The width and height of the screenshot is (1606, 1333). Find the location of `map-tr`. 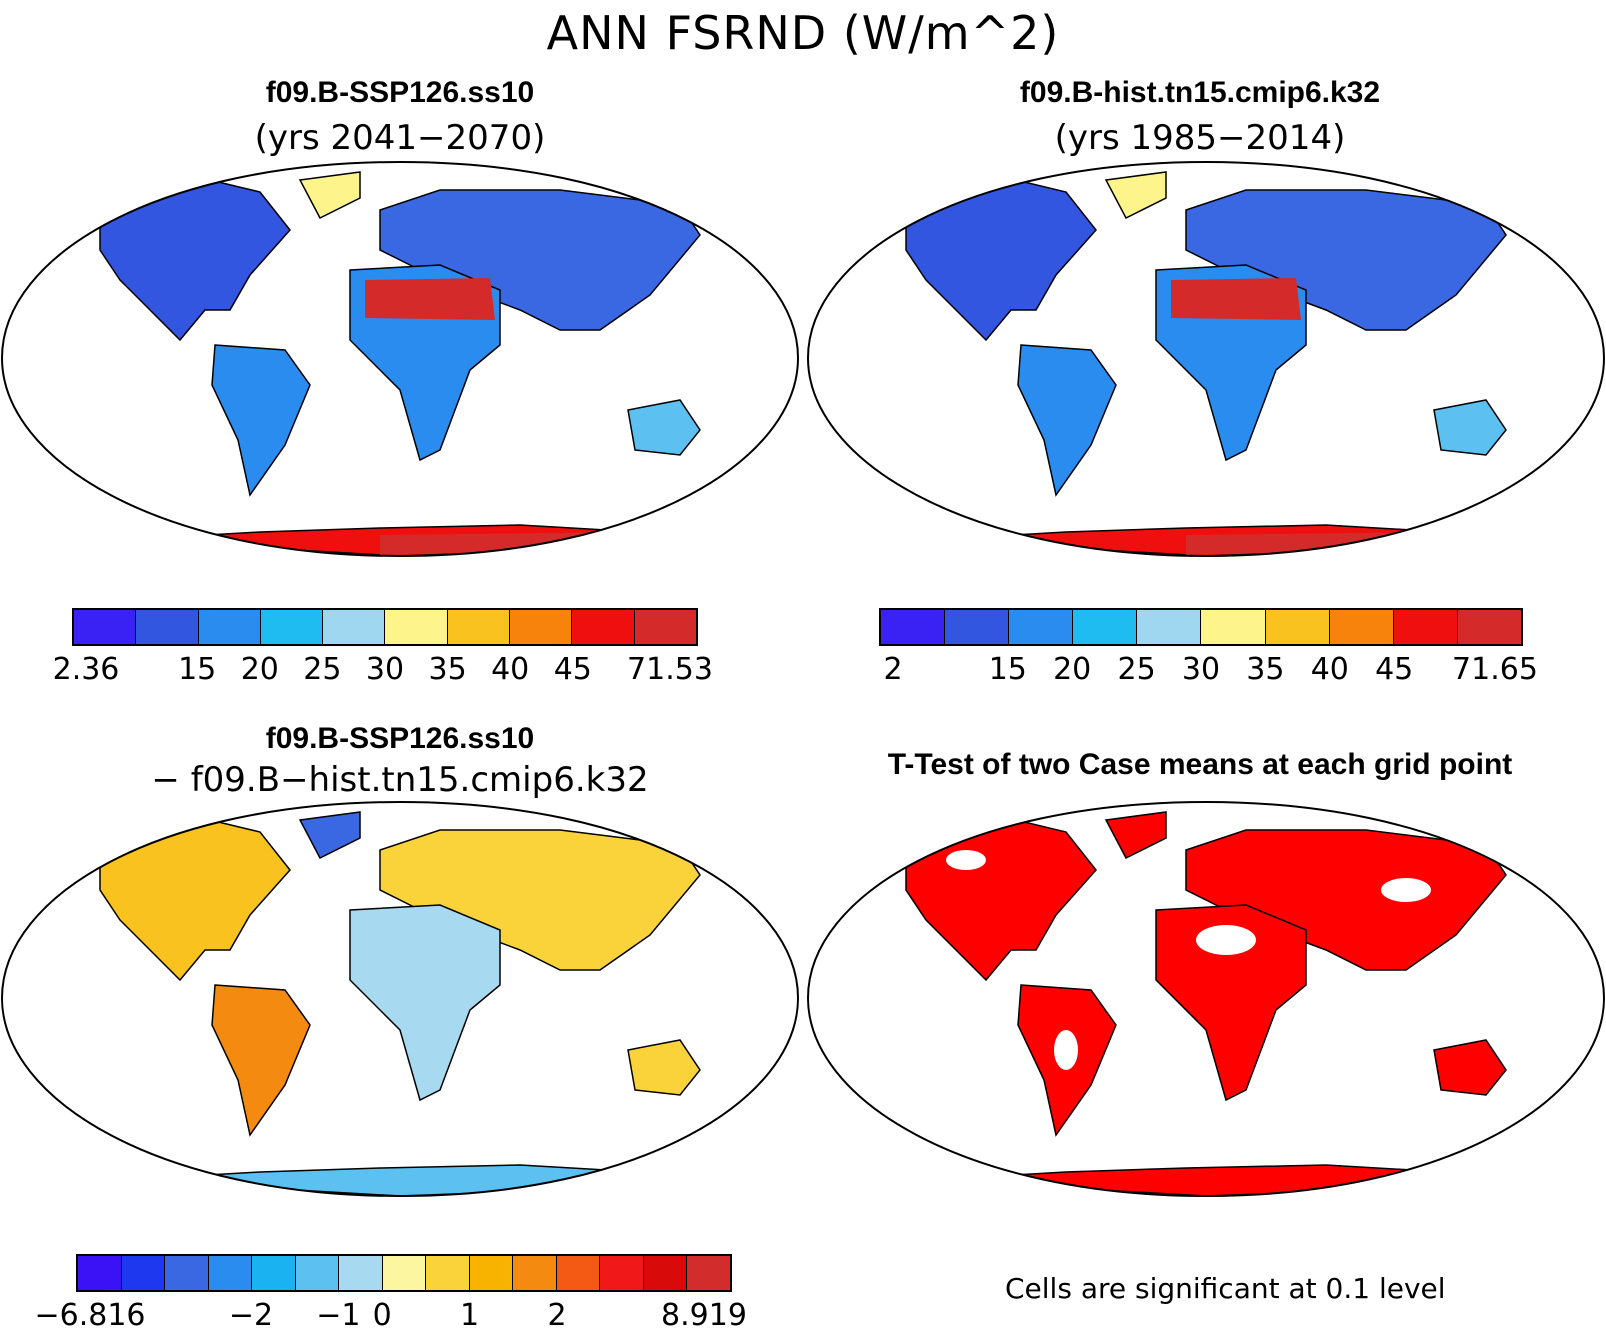

map-tr is located at coordinates (1206, 359).